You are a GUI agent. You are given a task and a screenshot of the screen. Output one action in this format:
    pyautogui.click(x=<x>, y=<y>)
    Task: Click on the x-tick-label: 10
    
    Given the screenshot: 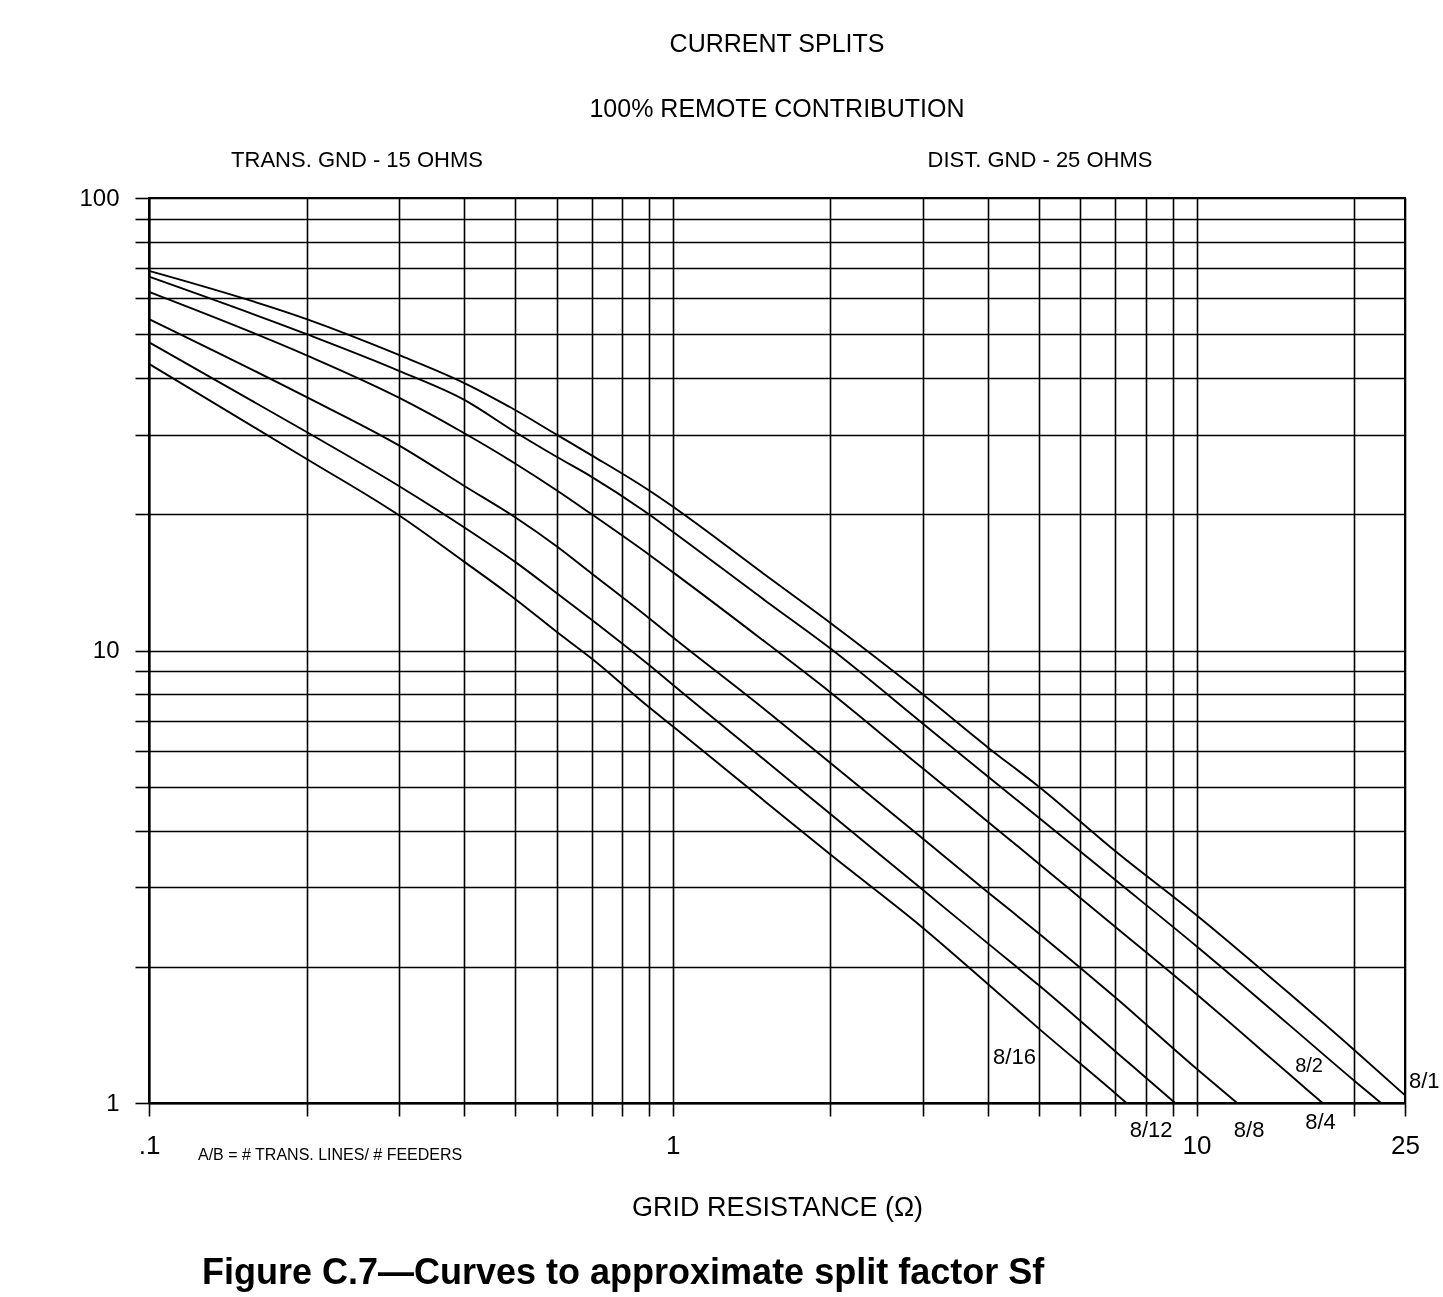 What is the action you would take?
    pyautogui.click(x=1197, y=1144)
    